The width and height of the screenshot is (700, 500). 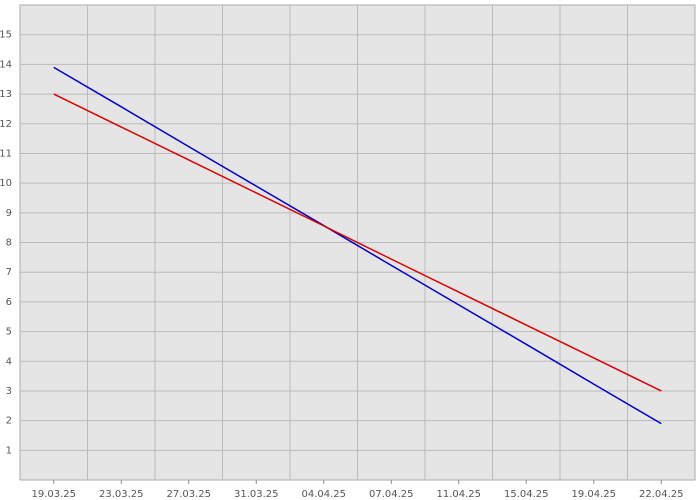 I want to click on y-tick-label: 9, so click(x=9, y=213).